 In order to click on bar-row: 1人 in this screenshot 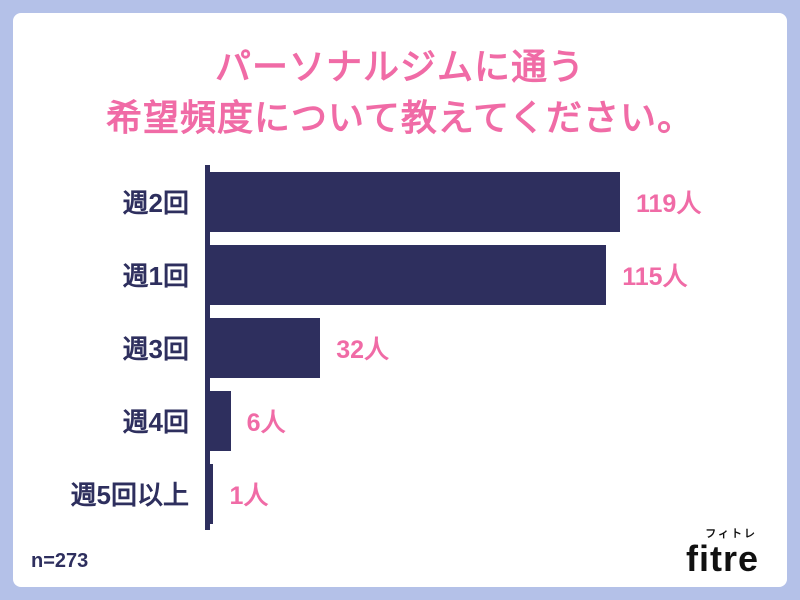, I will do `click(483, 493)`.